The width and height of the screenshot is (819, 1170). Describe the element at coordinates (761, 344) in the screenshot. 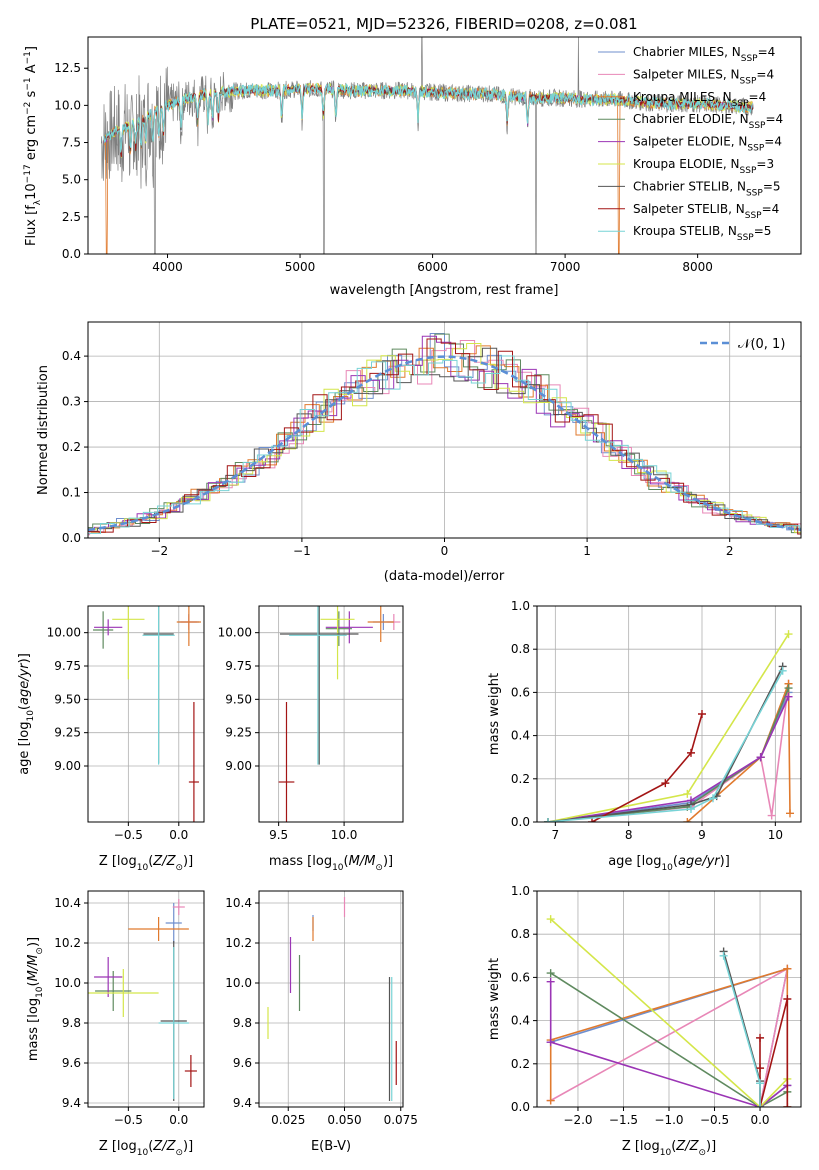

I see `legend-entry: 𝒩(0, 1)` at that location.